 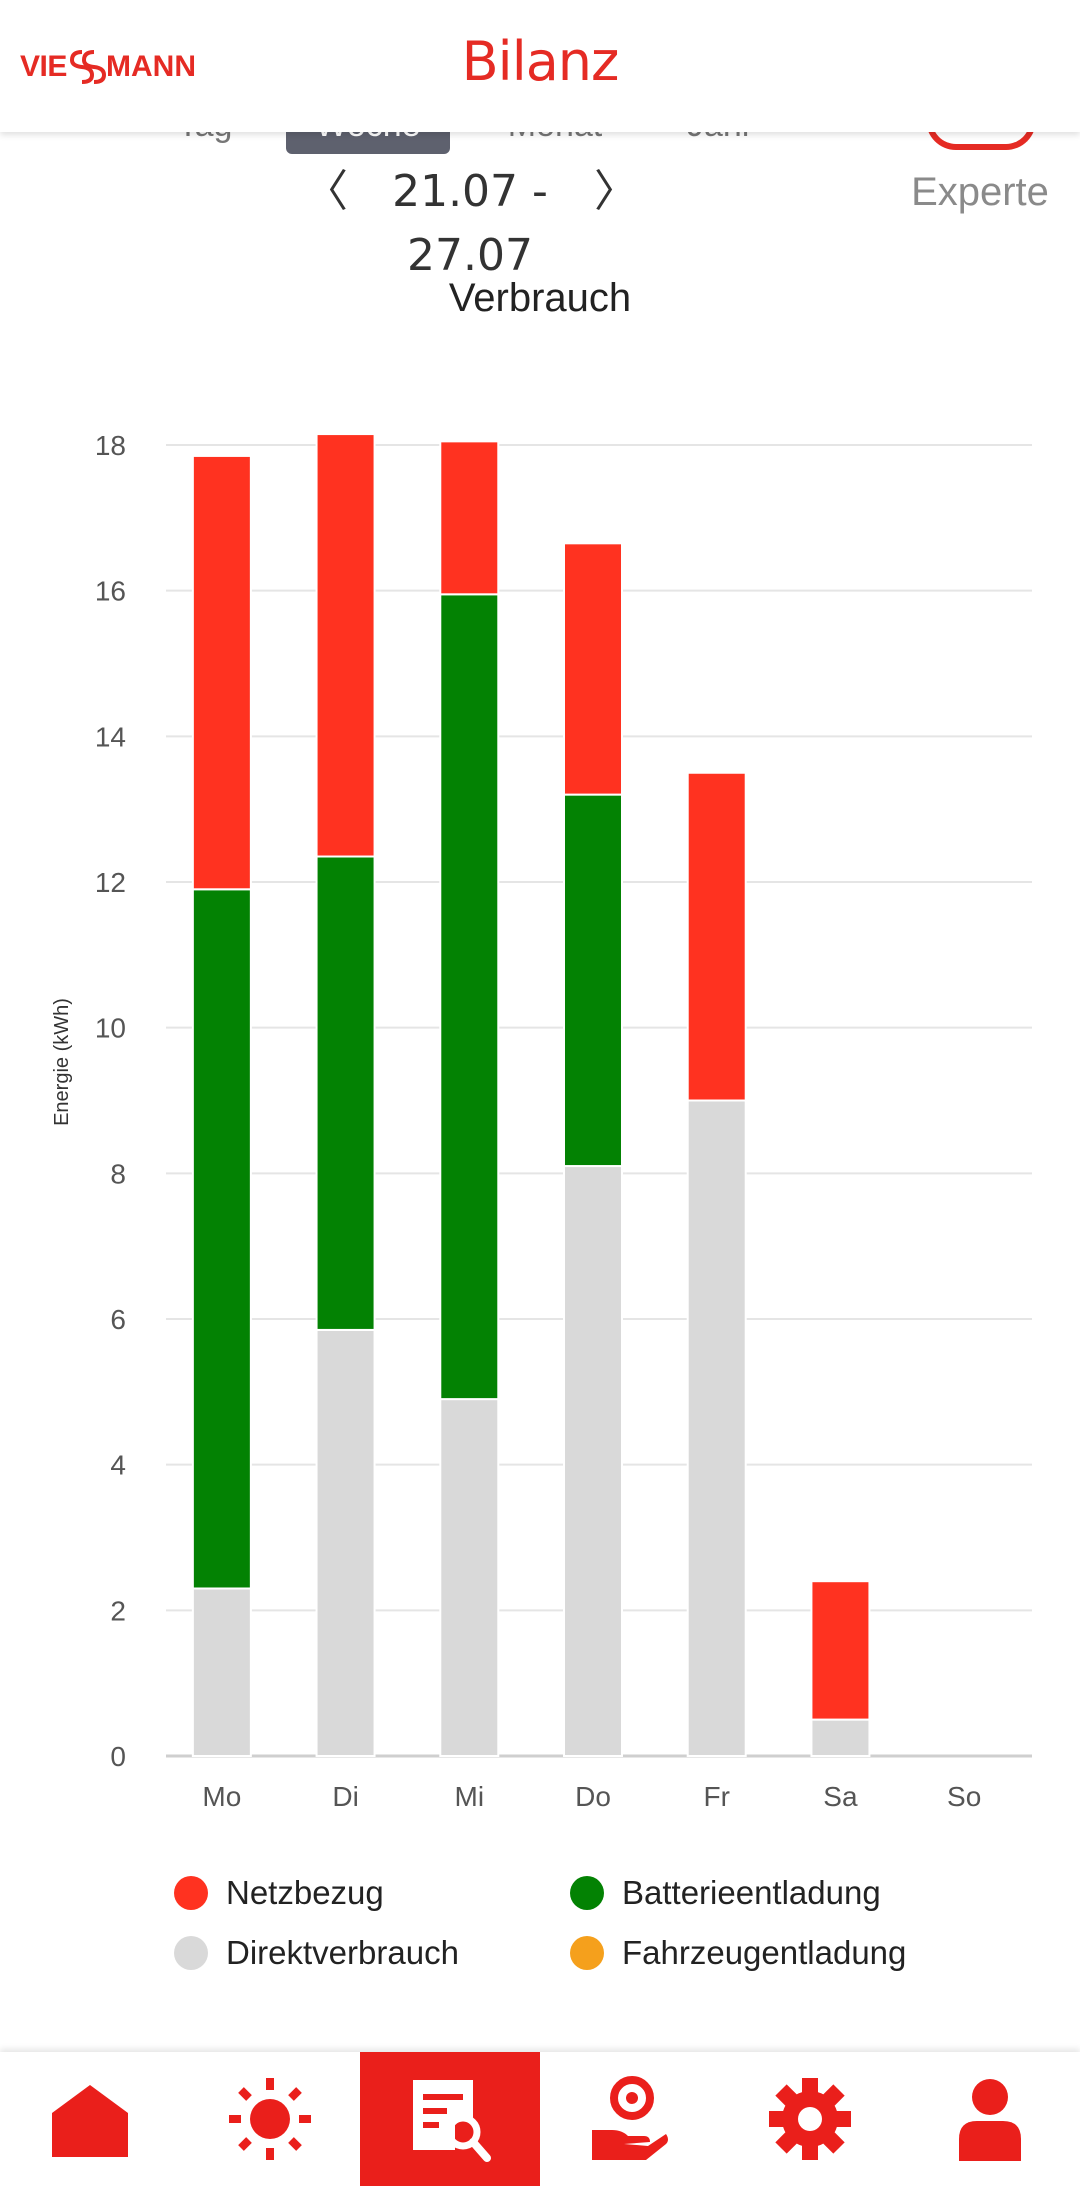 What do you see at coordinates (469, 518) in the screenshot?
I see `bar-netzbezug-mi` at bounding box center [469, 518].